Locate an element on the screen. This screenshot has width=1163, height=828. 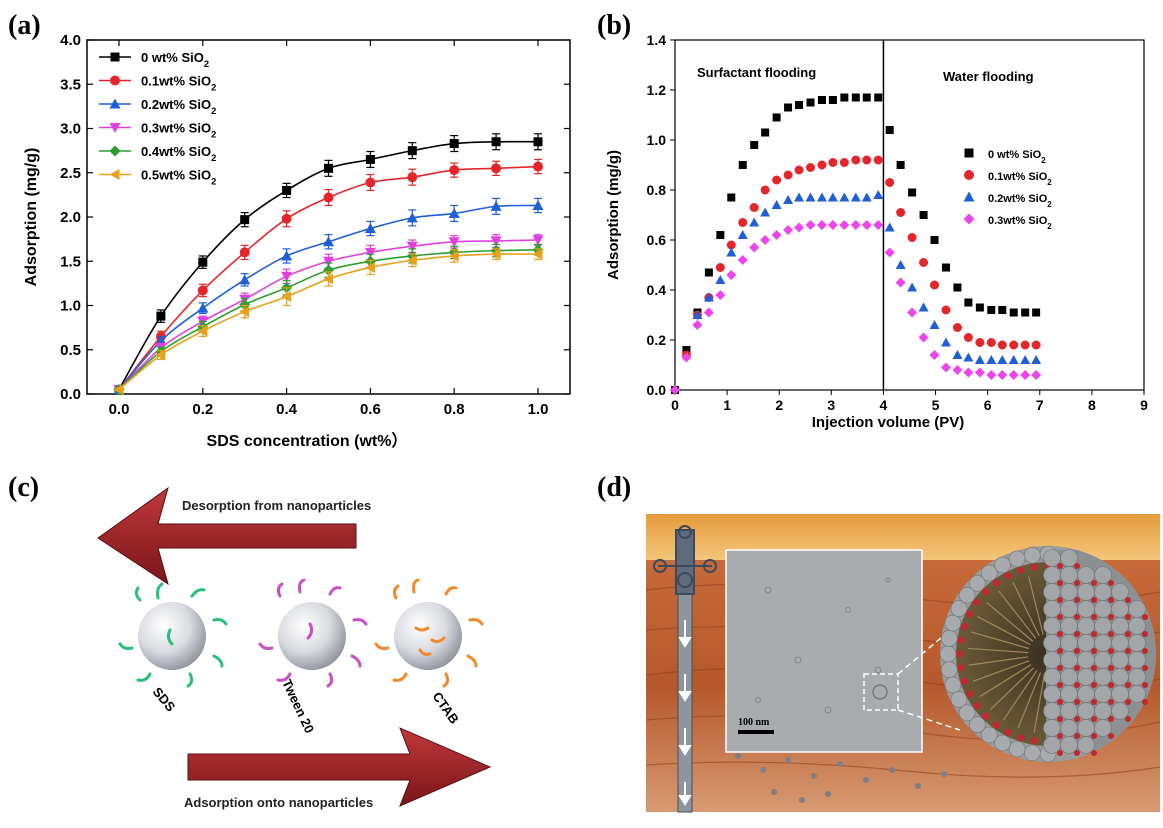
chart-b-ylabel: Adsorption (mg/g) is located at coordinates (613, 215).